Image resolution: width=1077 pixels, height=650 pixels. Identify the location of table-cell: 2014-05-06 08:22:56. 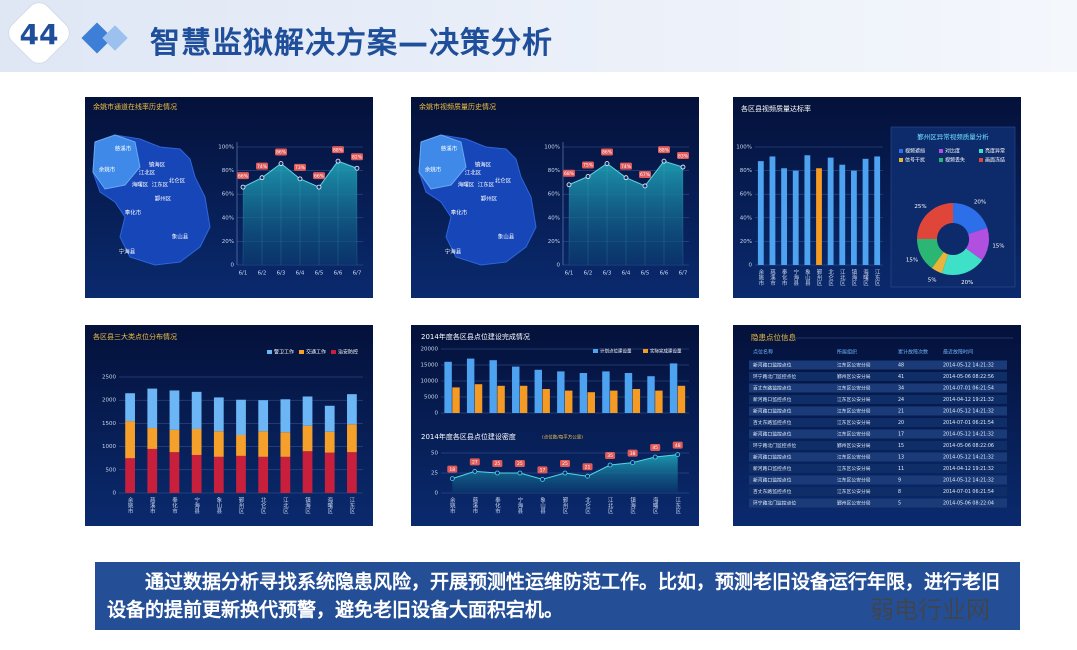
(968, 377).